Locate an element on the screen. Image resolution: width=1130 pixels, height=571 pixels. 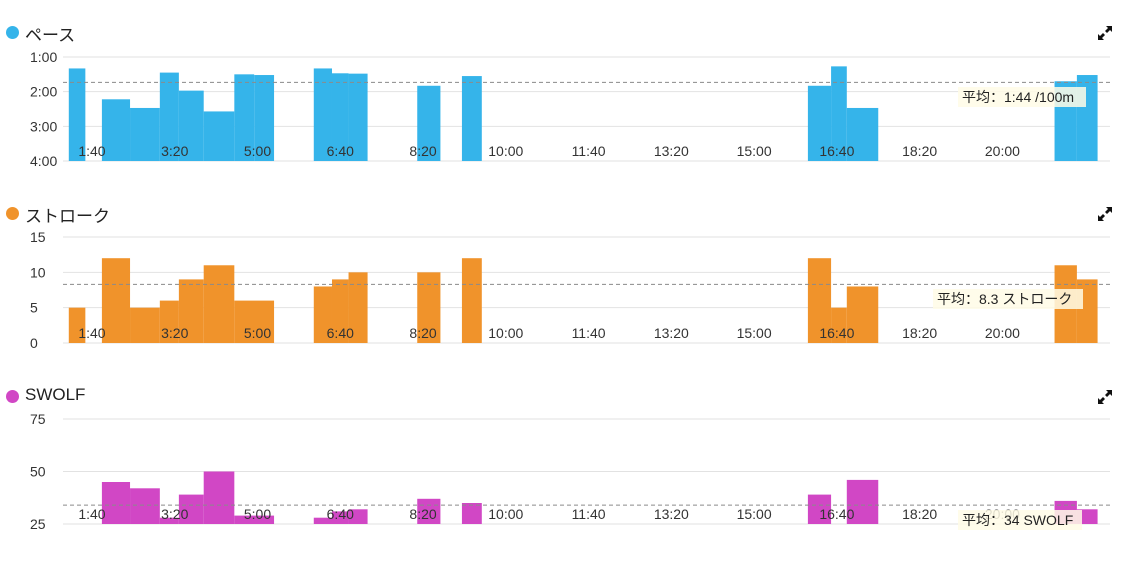
y-tick-label: 5 is located at coordinates (34, 308).